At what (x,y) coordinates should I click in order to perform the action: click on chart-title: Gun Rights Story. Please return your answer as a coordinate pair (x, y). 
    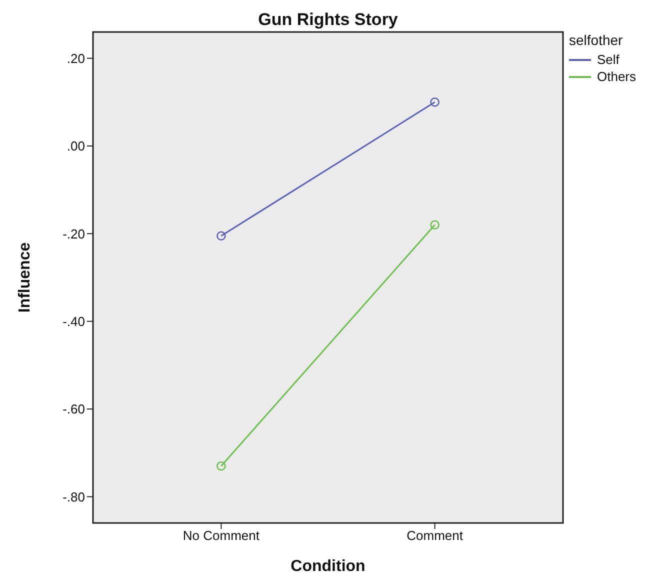
    Looking at the image, I should click on (328, 20).